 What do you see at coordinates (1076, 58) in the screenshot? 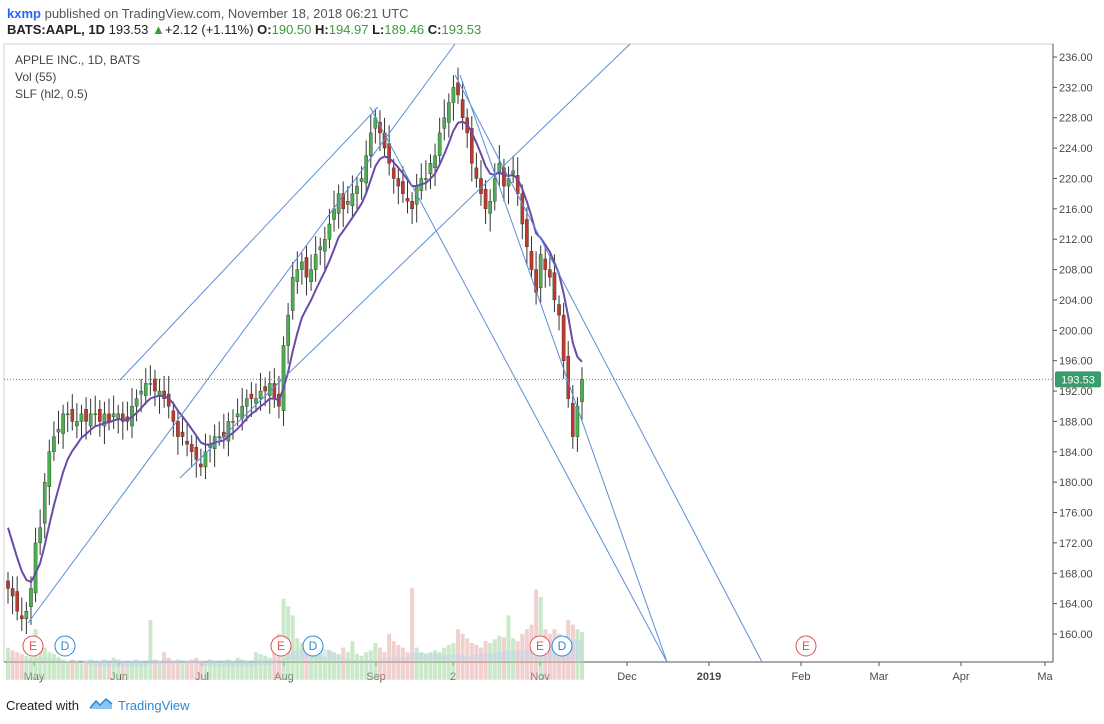
I see `y-tick-label: 236.00` at bounding box center [1076, 58].